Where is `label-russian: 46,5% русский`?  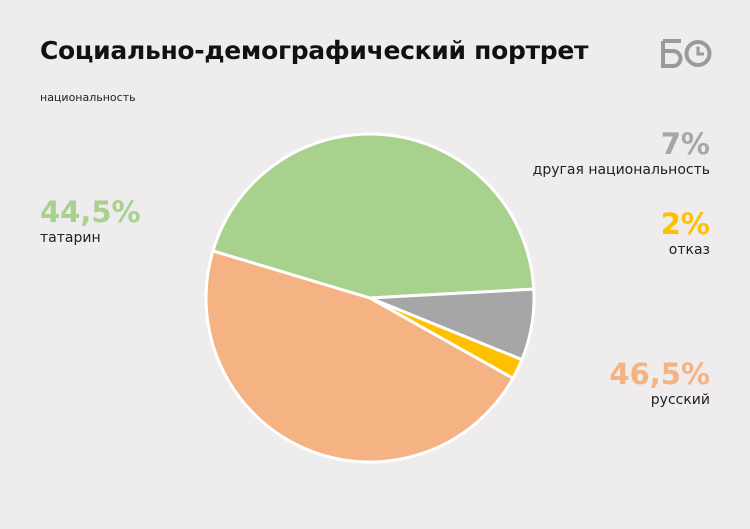 label-russian: 46,5% русский is located at coordinates (659, 383).